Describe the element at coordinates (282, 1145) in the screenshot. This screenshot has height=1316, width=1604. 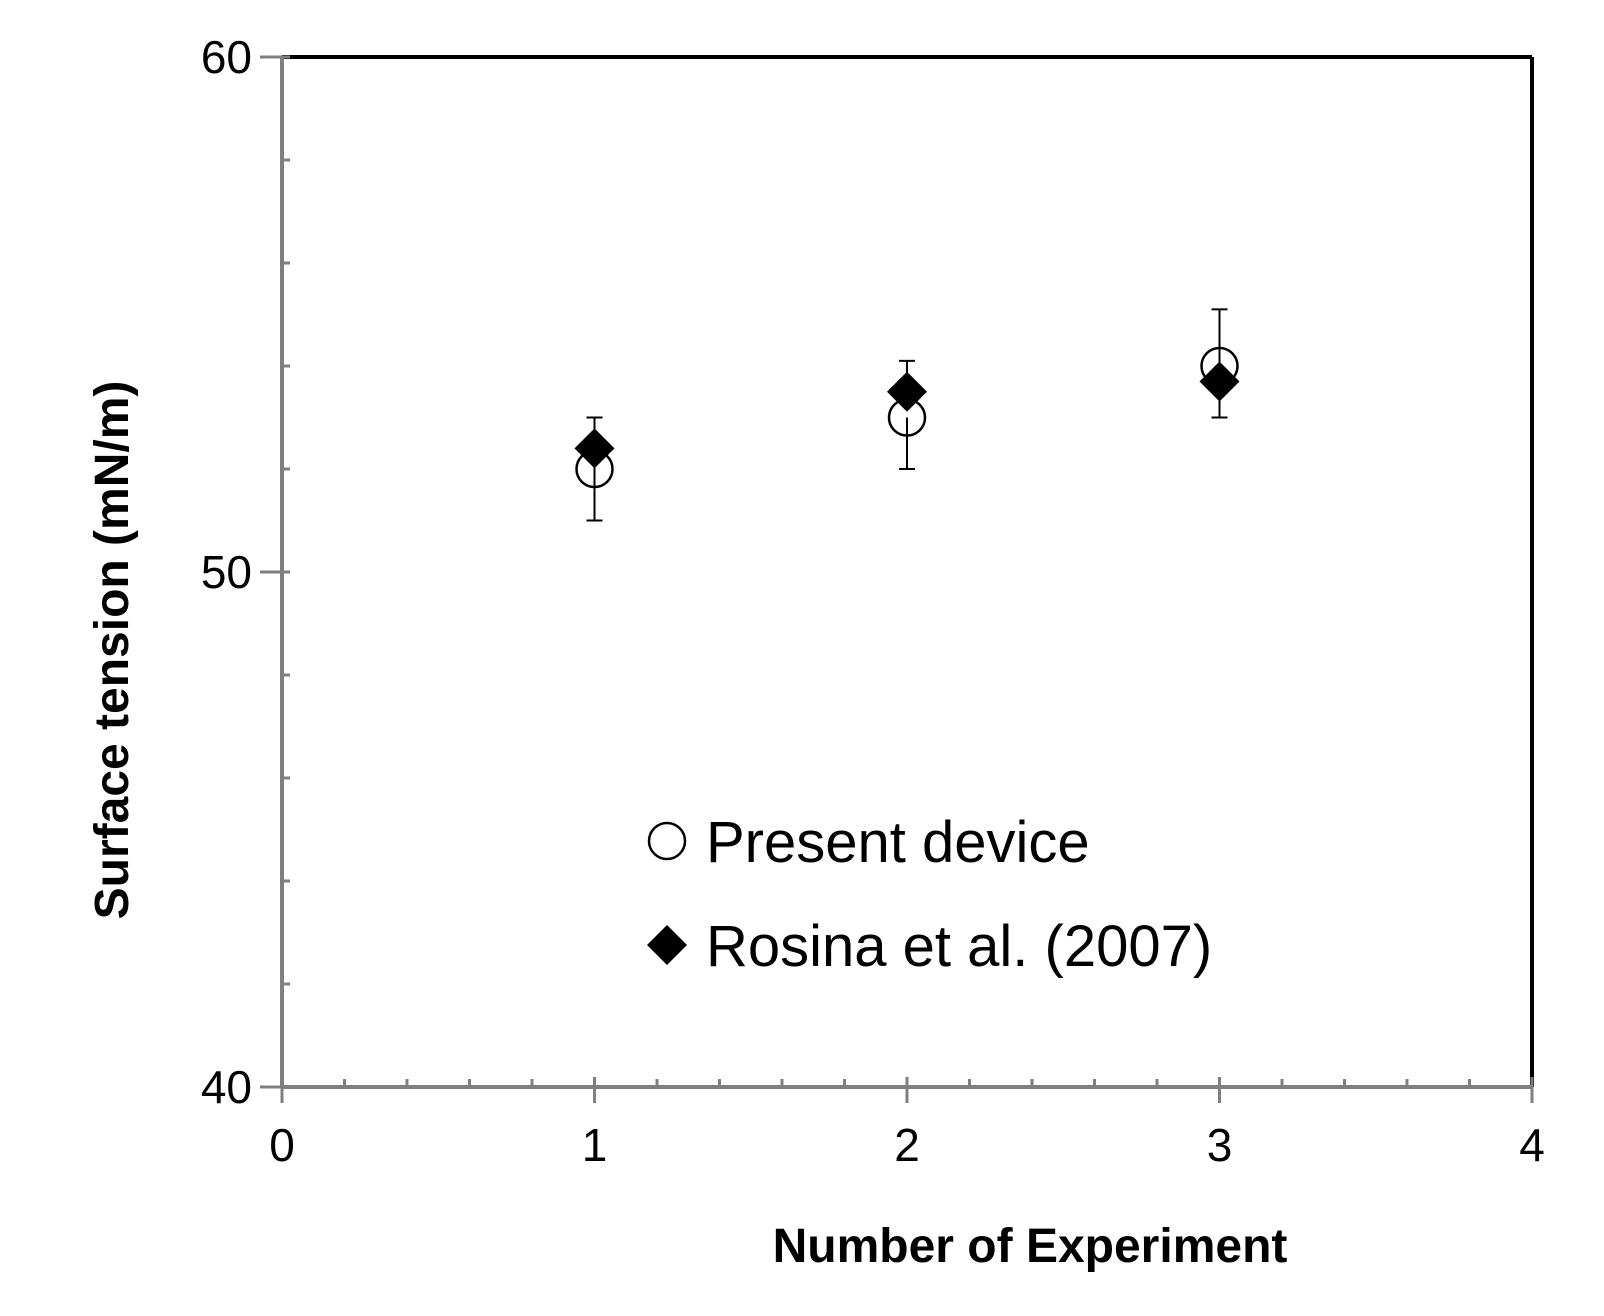
I see `x-tick-label: 0` at that location.